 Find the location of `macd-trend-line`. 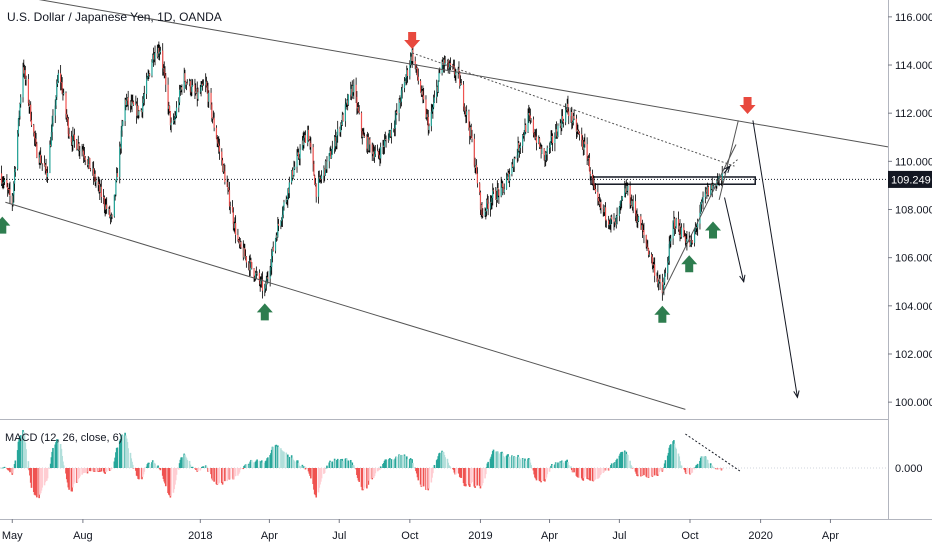

macd-trend-line is located at coordinates (713, 452).